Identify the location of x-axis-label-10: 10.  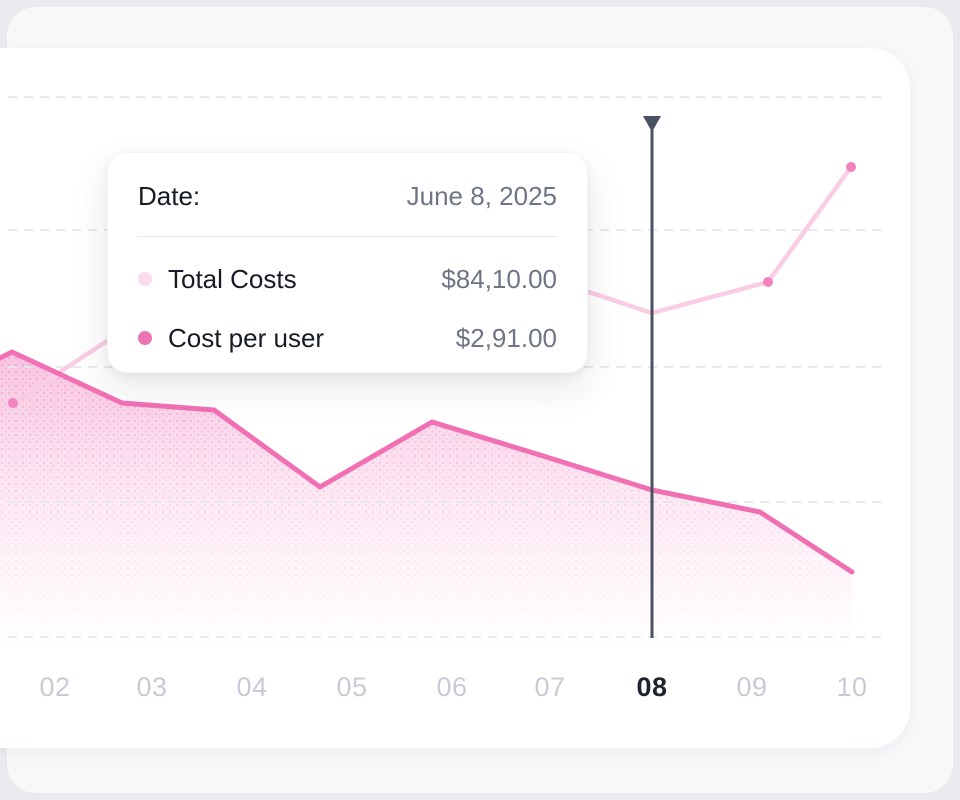
(852, 687).